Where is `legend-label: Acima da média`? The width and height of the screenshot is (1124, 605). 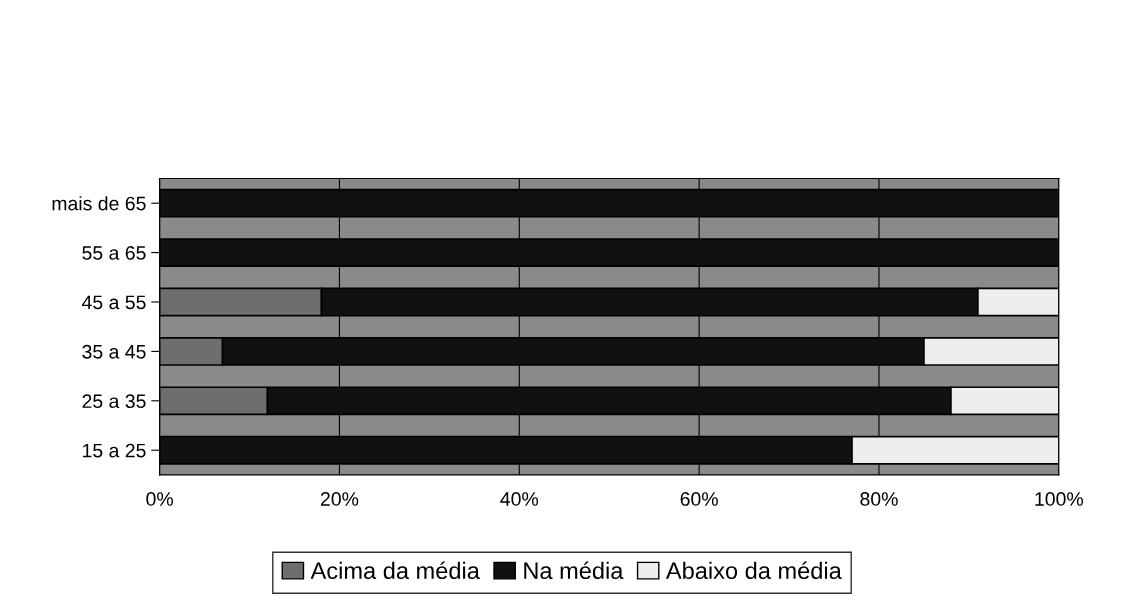
legend-label: Acima da média is located at coordinates (395, 570).